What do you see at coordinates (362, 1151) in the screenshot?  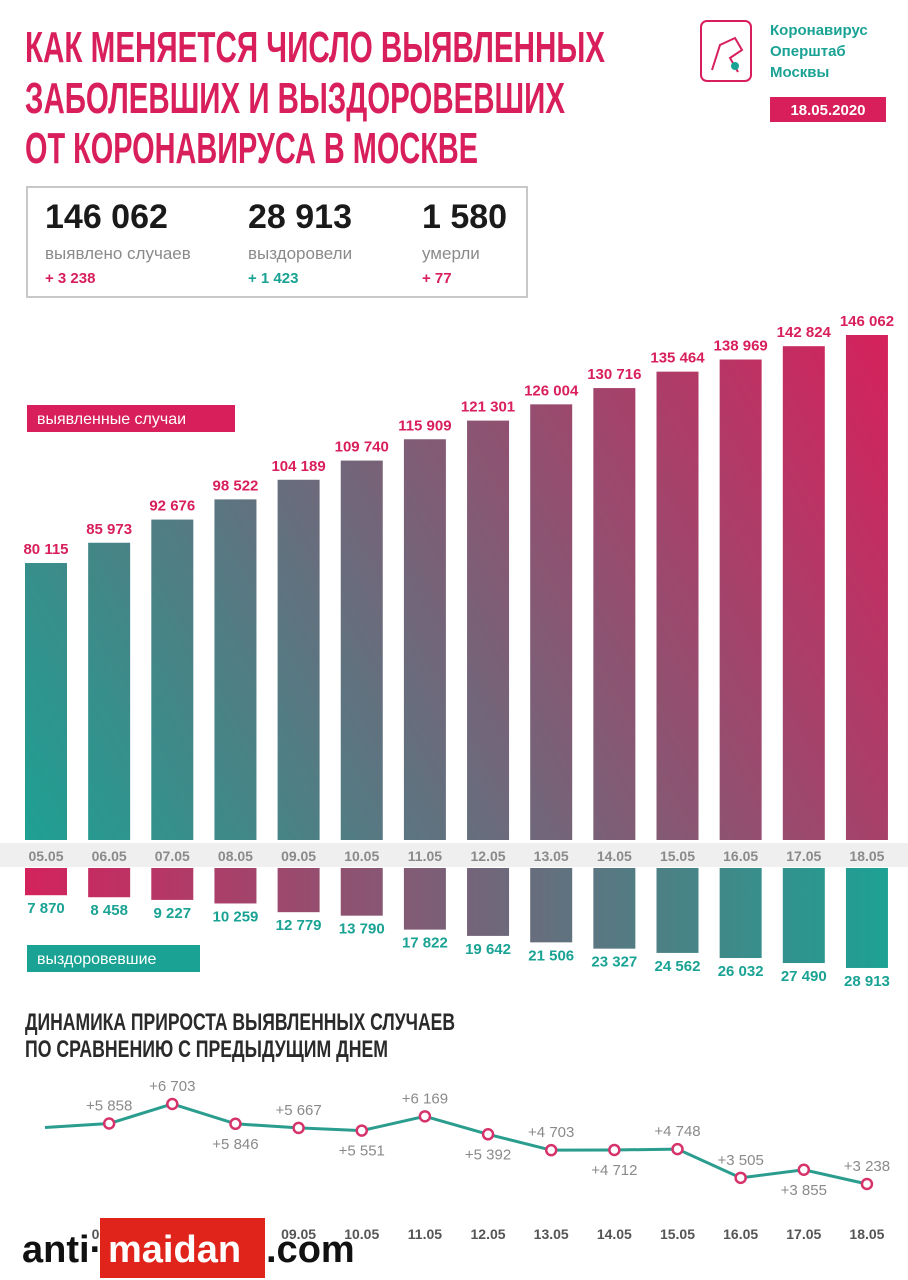 I see `data-label: +5 551` at bounding box center [362, 1151].